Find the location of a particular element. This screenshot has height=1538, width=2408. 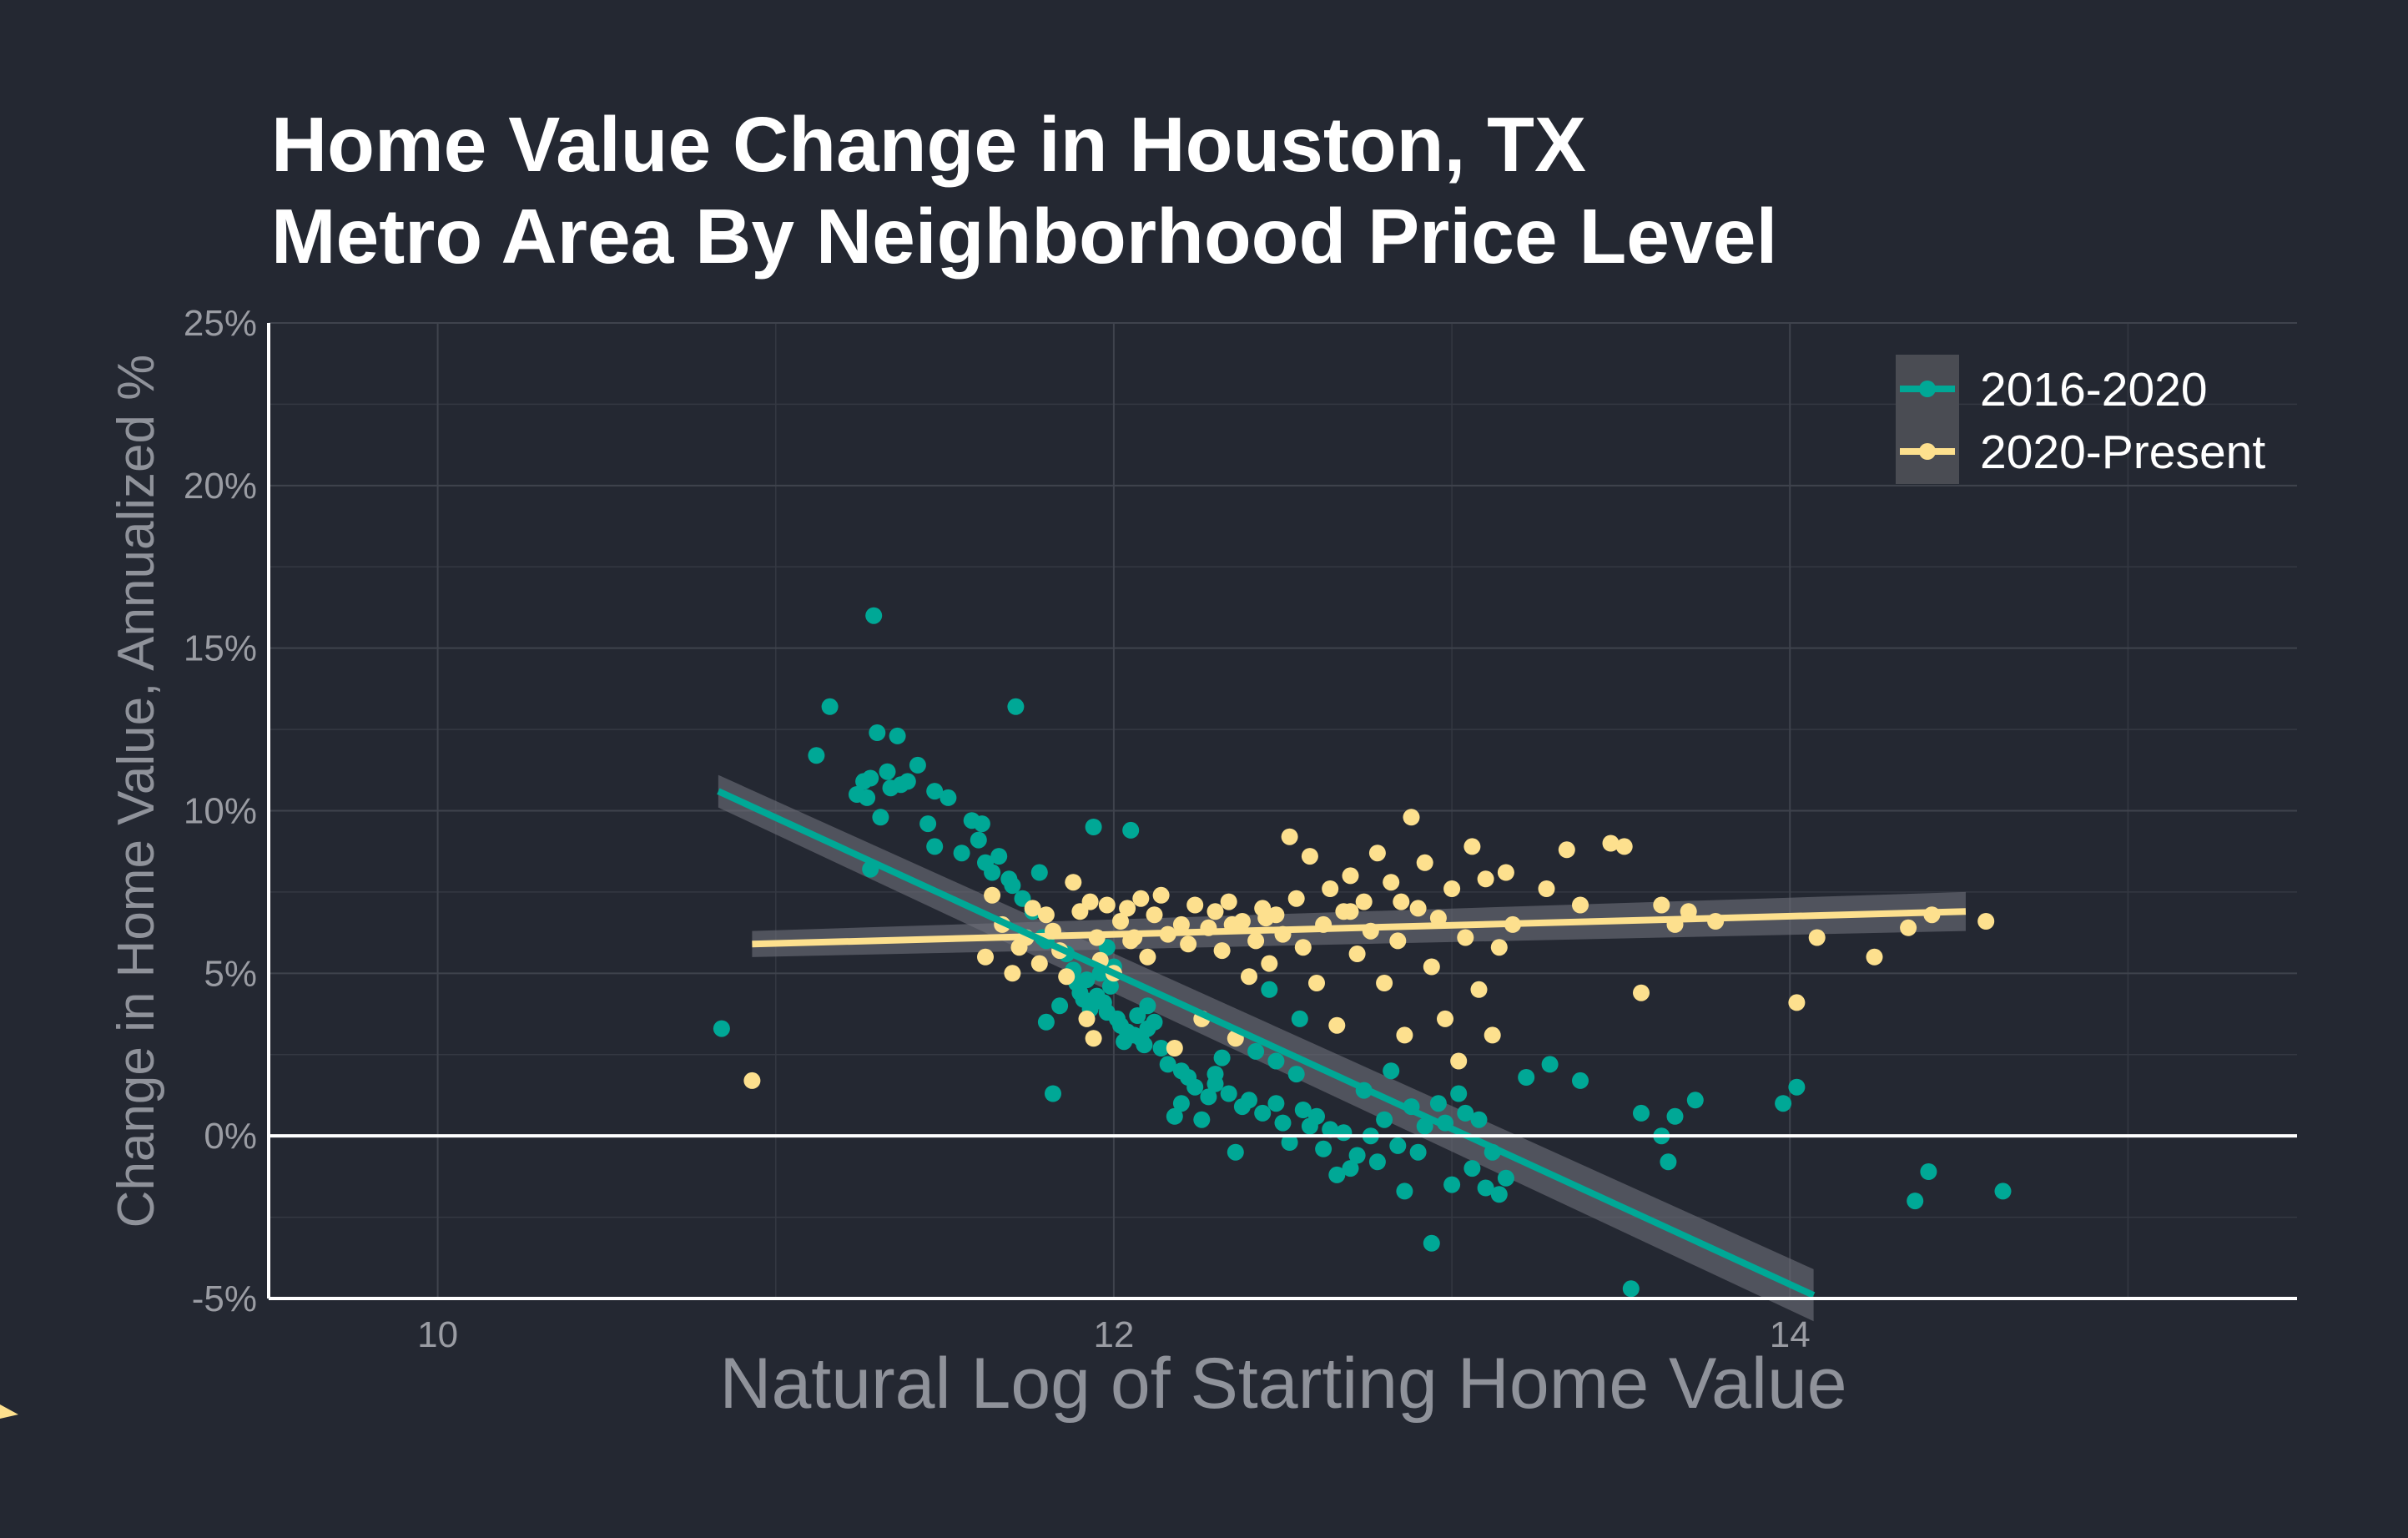

x-tick-label: 14 is located at coordinates (1790, 1334).